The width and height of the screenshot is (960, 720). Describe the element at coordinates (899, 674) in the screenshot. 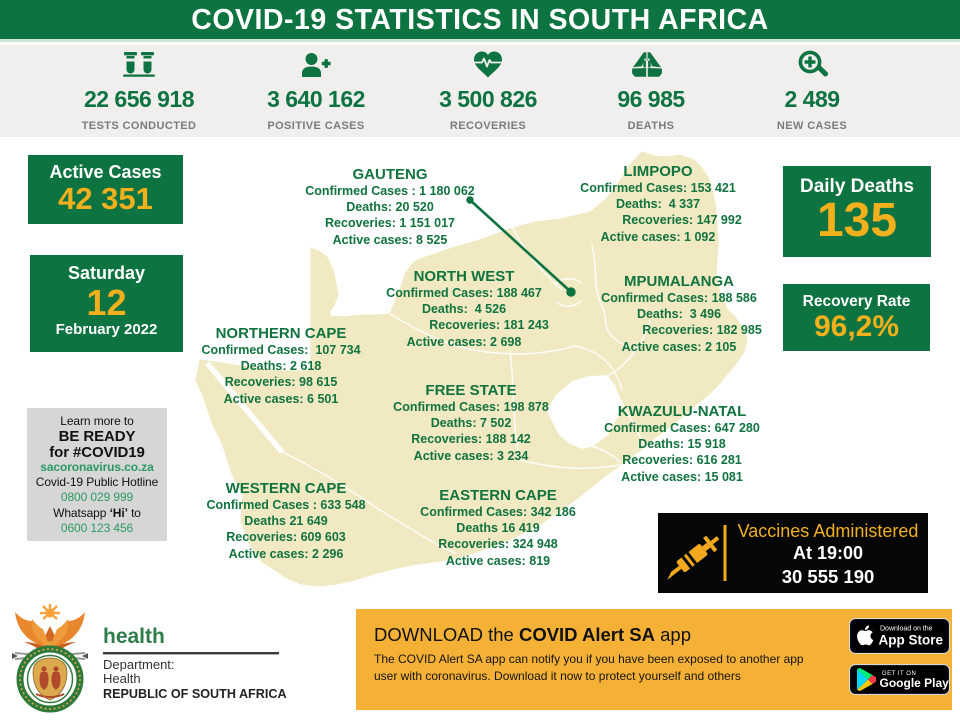

I see `svg-text: GET IT ON` at that location.